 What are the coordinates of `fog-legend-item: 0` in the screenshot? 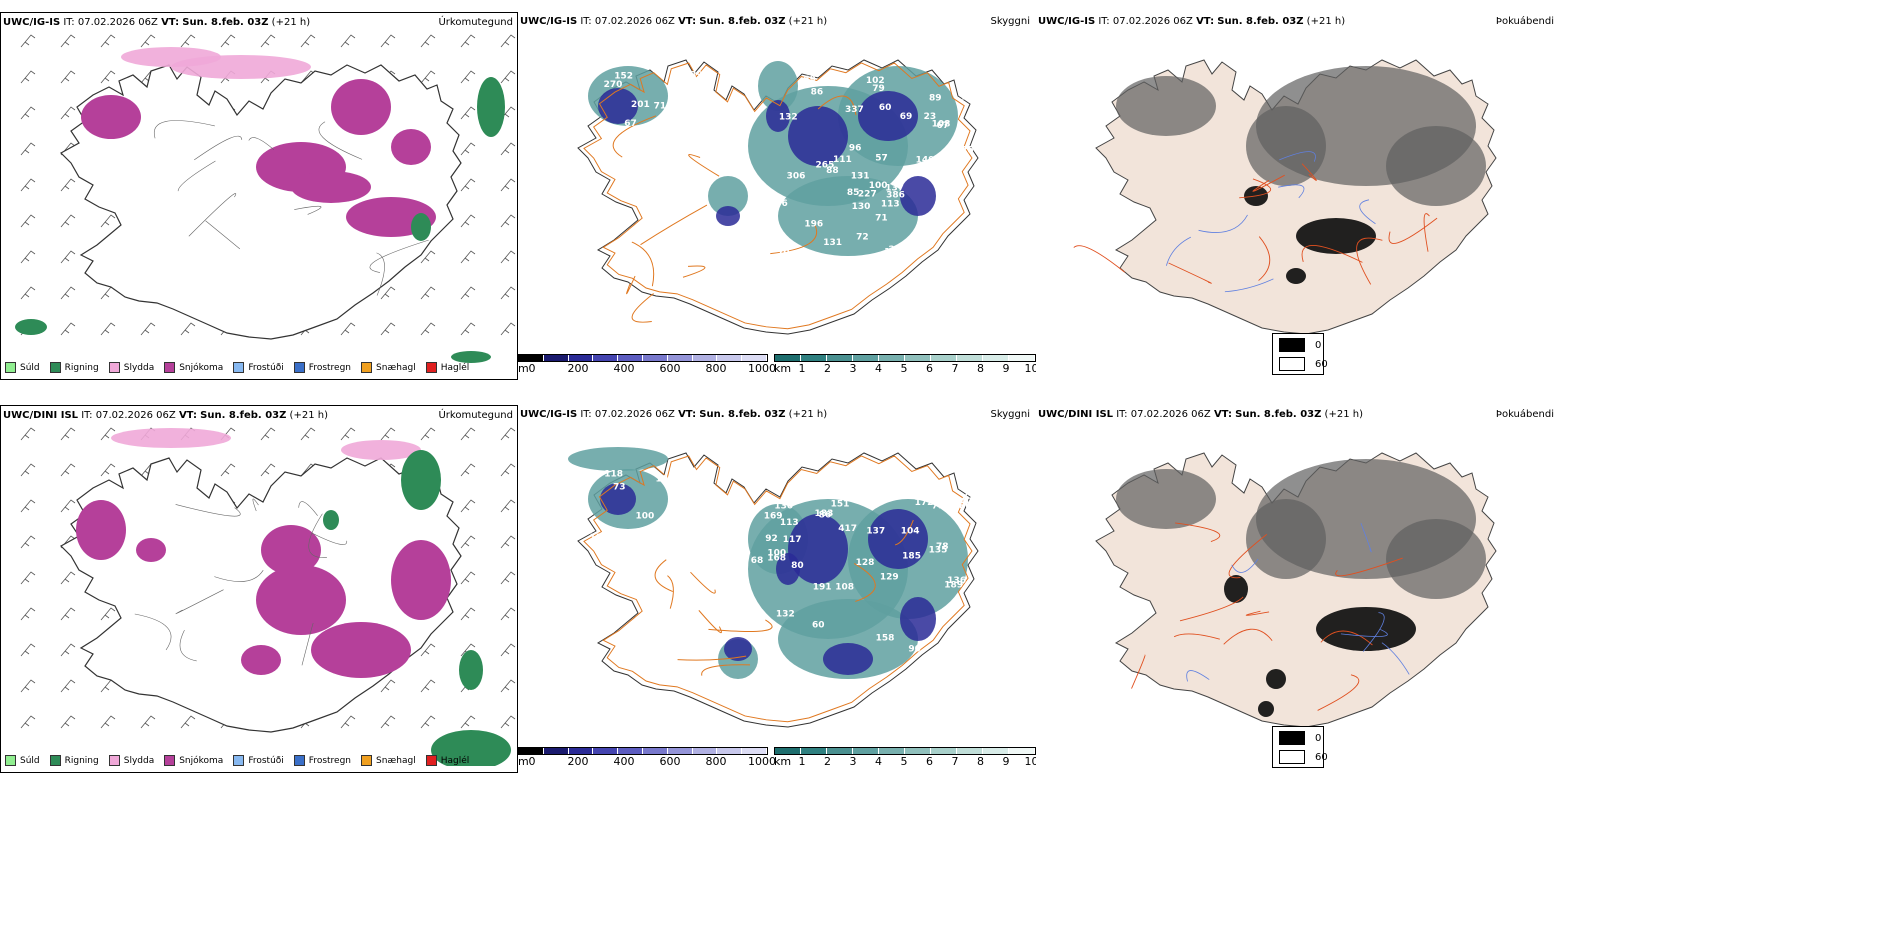 It's located at (1300, 738).